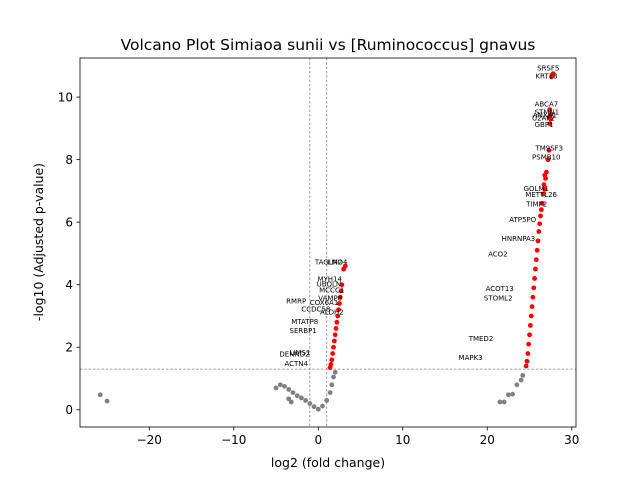  What do you see at coordinates (38, 242) in the screenshot?
I see `y-axis-label: -log10 (Adjusted p-value)` at bounding box center [38, 242].